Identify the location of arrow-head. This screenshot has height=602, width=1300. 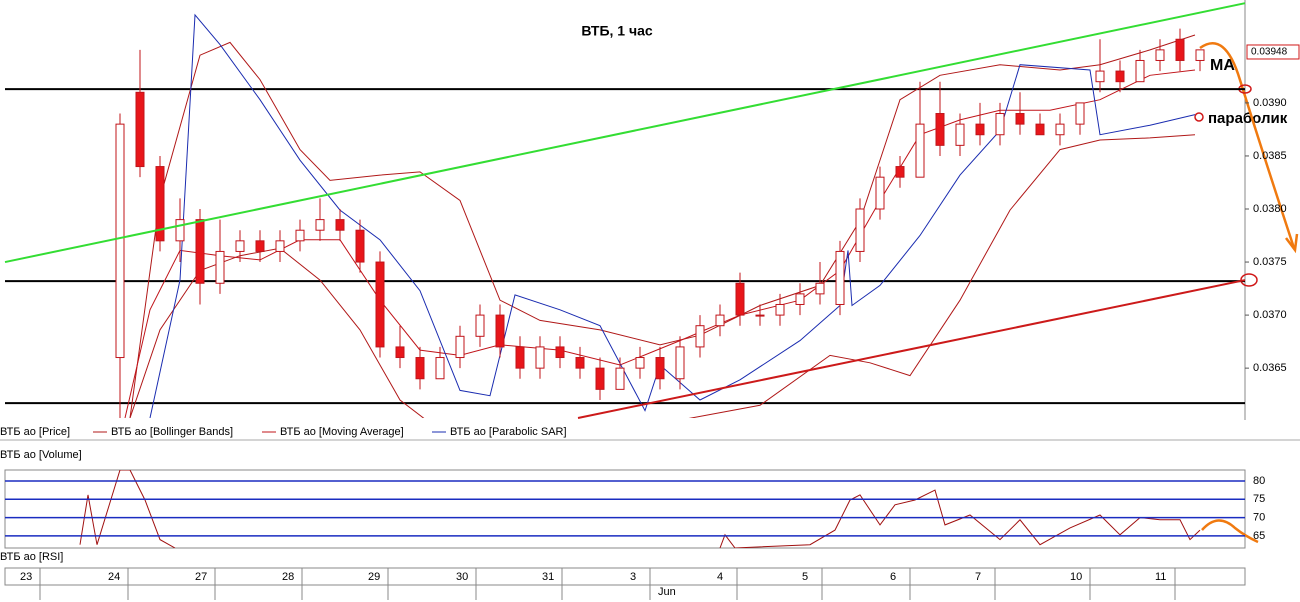
(1292, 243).